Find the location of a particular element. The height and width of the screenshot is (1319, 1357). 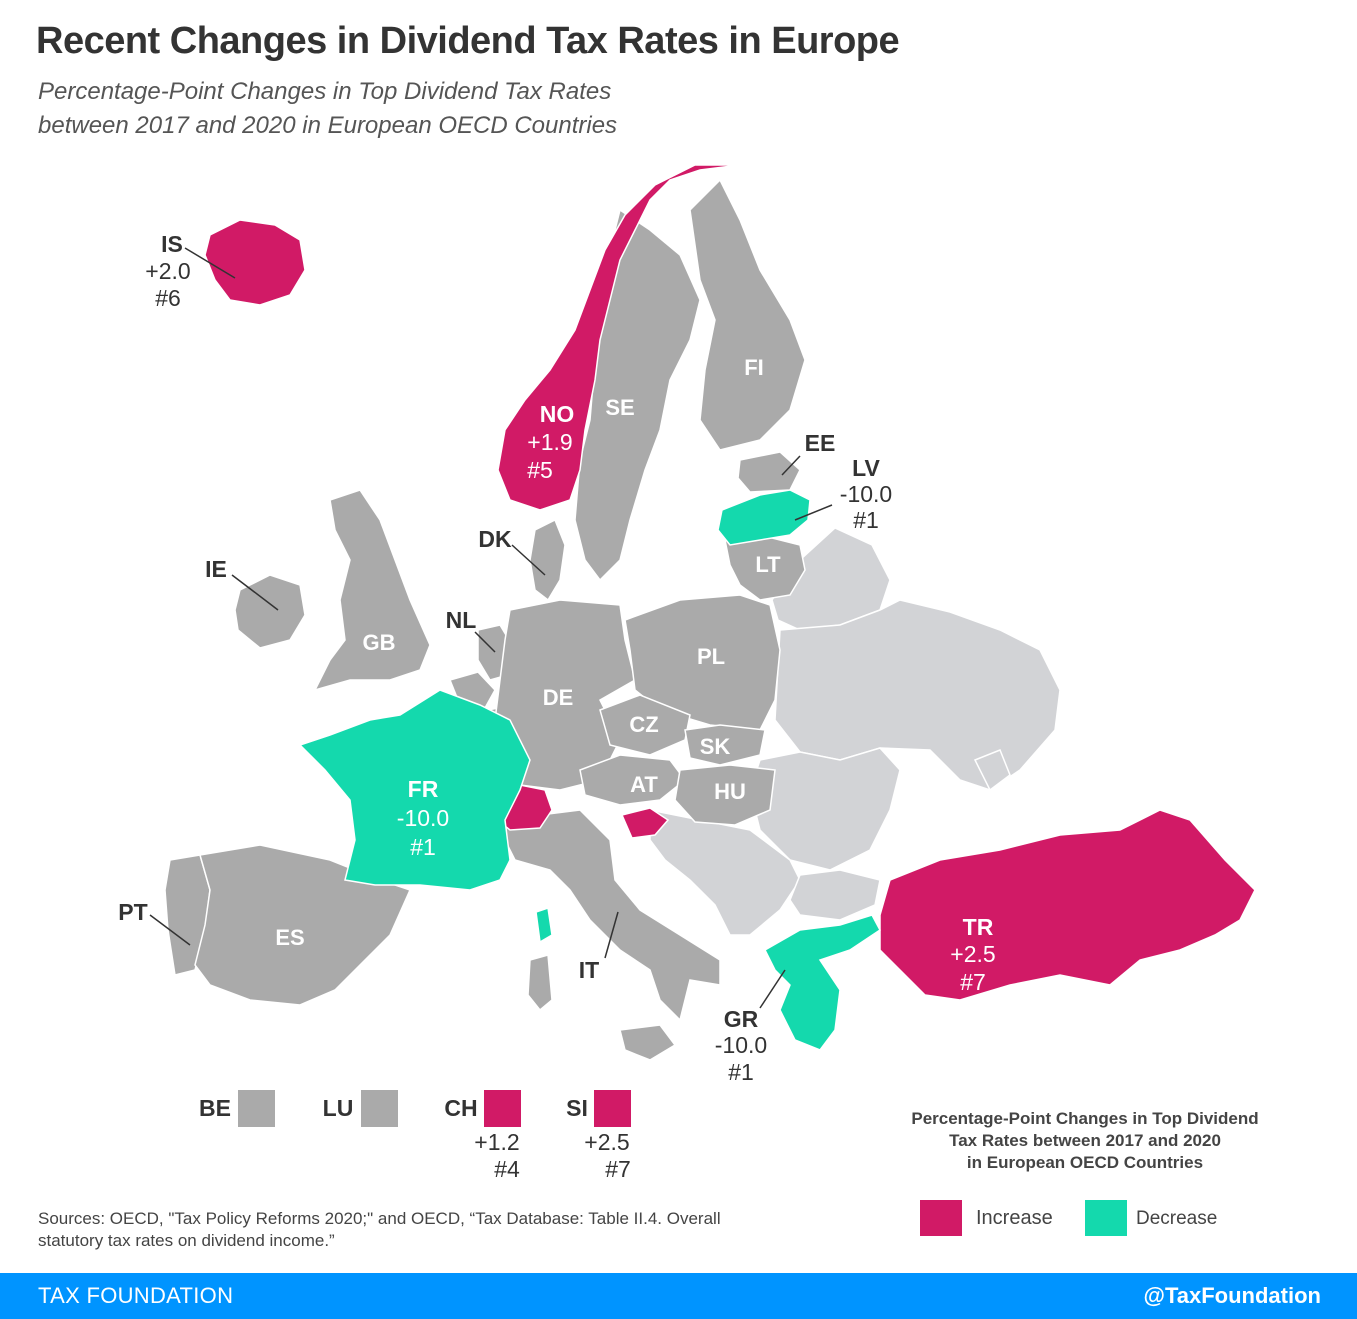

label-tr-code: TR is located at coordinates (978, 927).